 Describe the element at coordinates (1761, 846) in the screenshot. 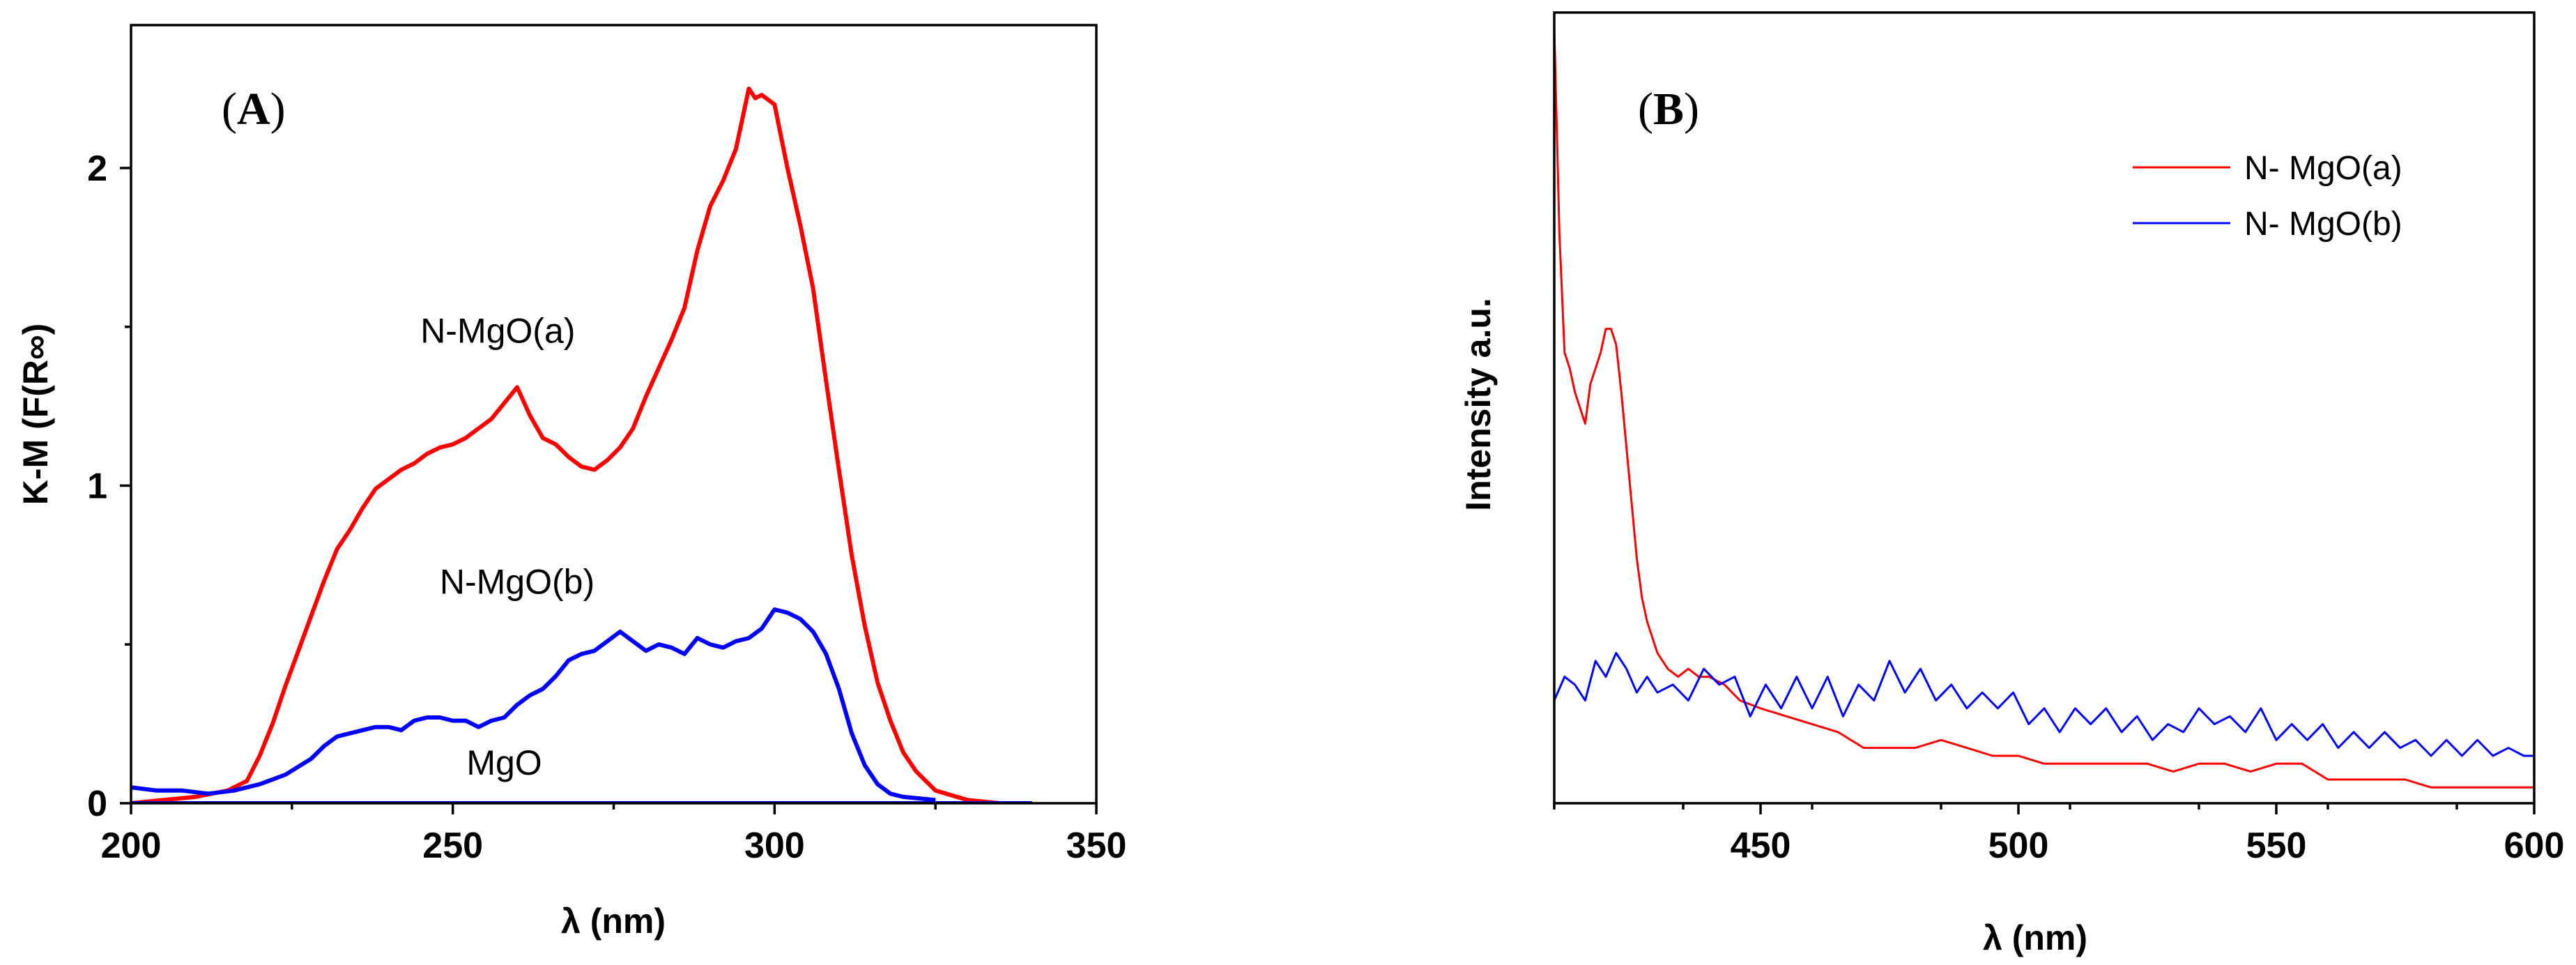

I see `x-tick-label: 450` at that location.